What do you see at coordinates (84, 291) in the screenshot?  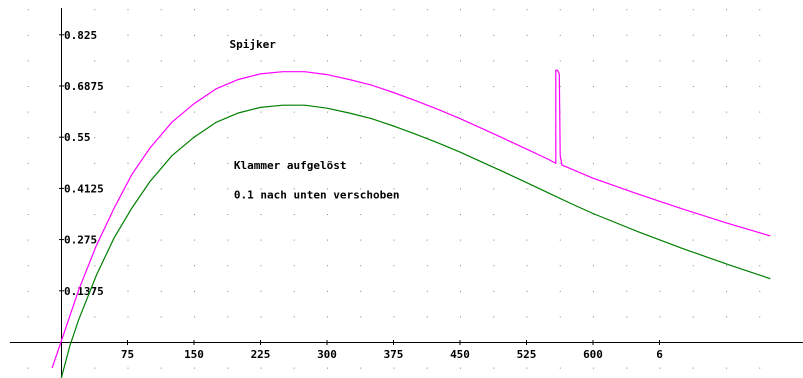 I see `y-tick-label: 0.1375` at bounding box center [84, 291].